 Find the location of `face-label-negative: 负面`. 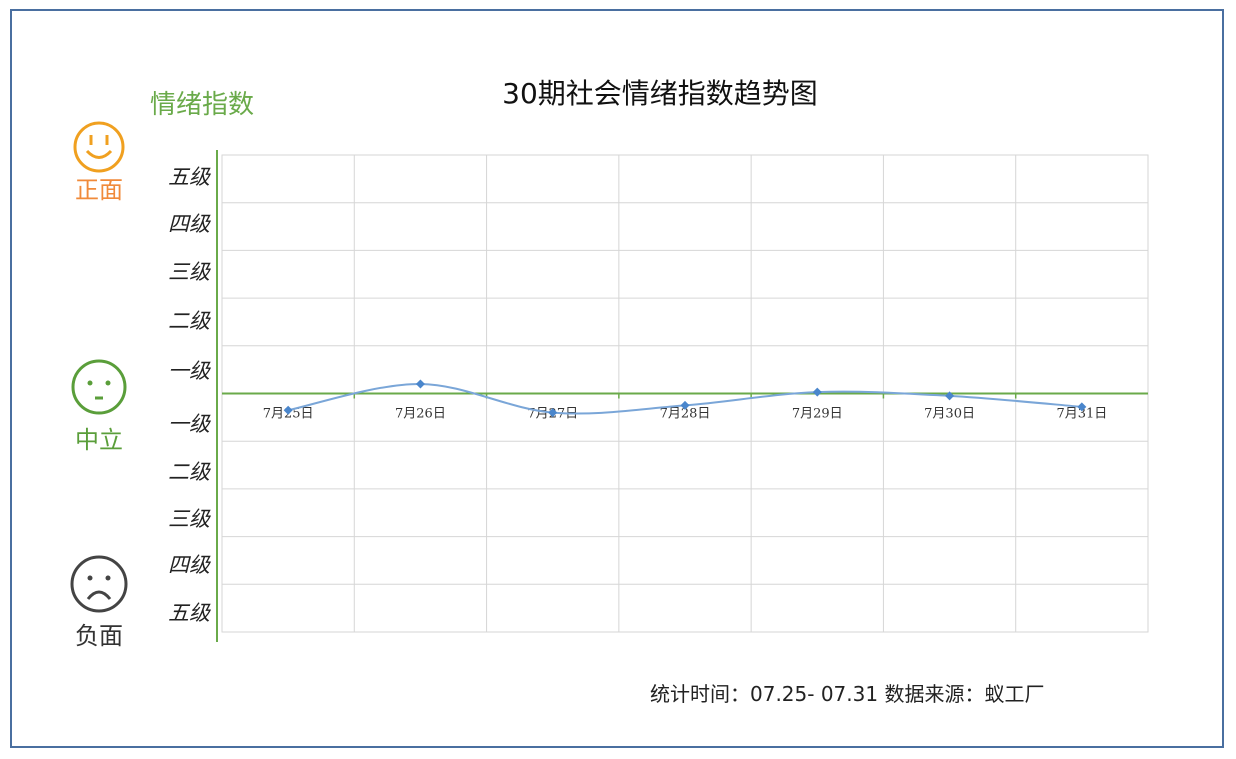

face-label-negative: 负面 is located at coordinates (99, 636).